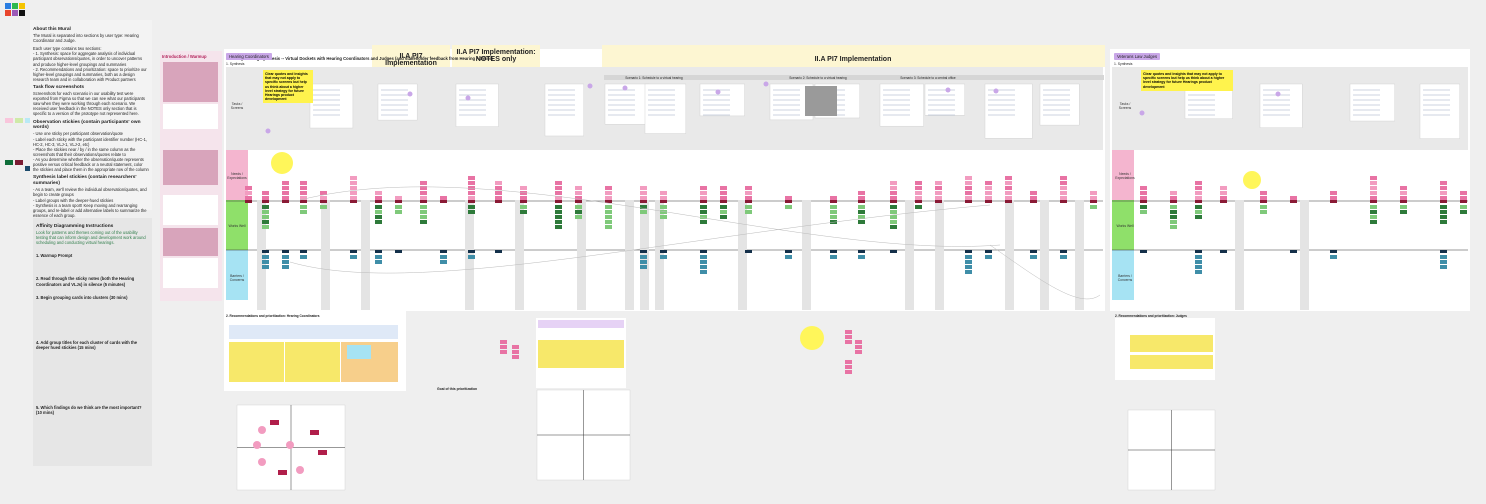  What do you see at coordinates (67, 49) in the screenshot?
I see `text: Each user type contains two sections:` at bounding box center [67, 49].